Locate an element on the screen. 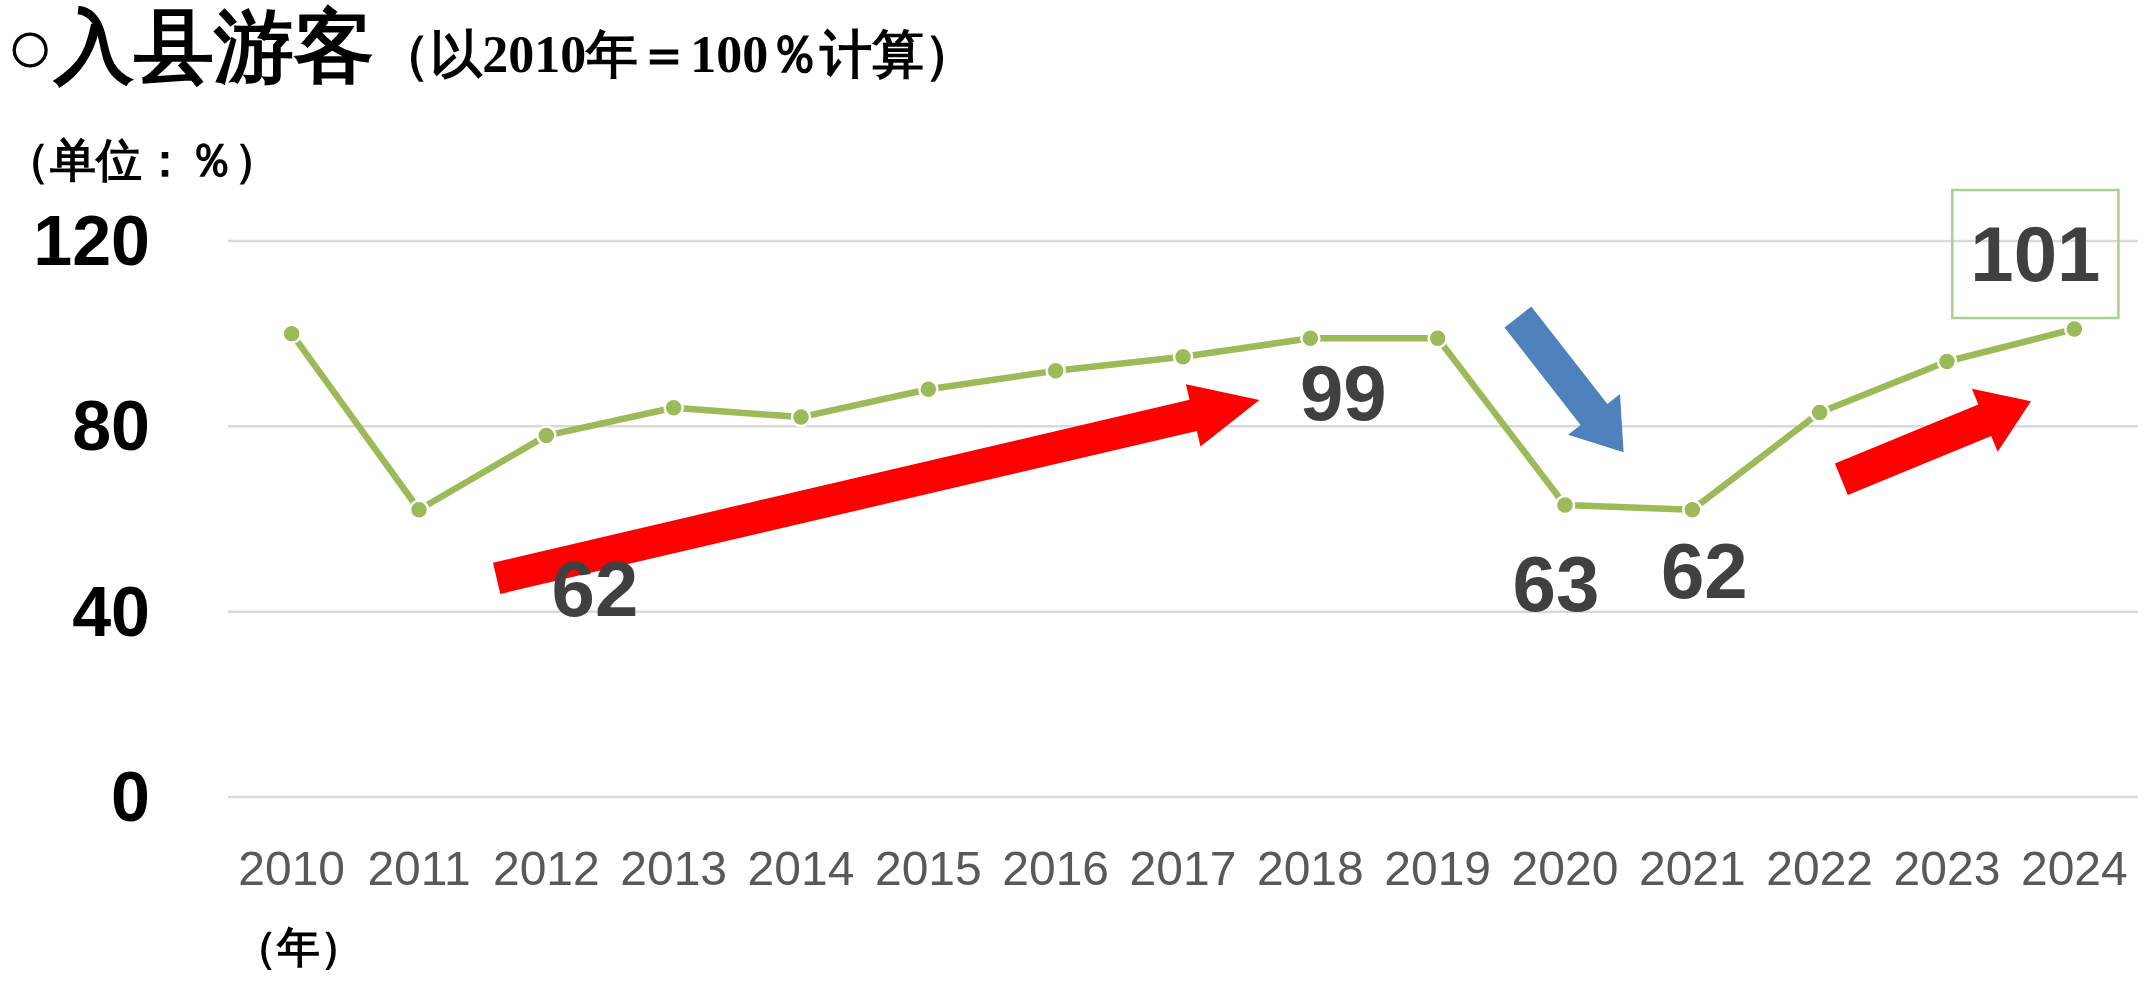  x-tick-label: 2022 is located at coordinates (1820, 868).